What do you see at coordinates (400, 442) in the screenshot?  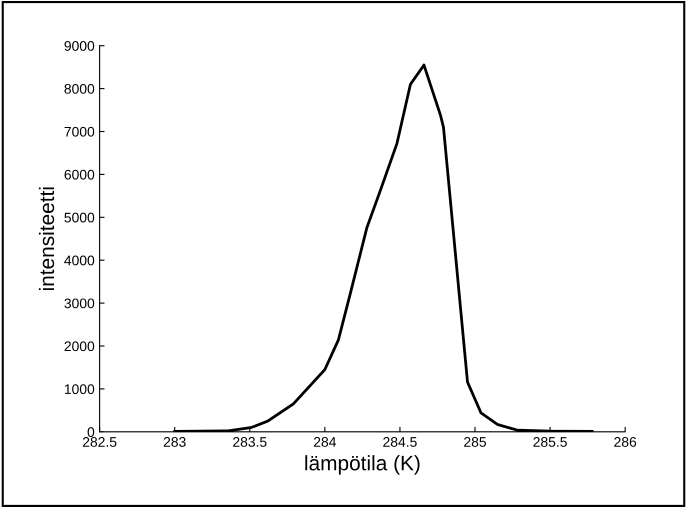 I see `x-tick-label: 284.5` at bounding box center [400, 442].